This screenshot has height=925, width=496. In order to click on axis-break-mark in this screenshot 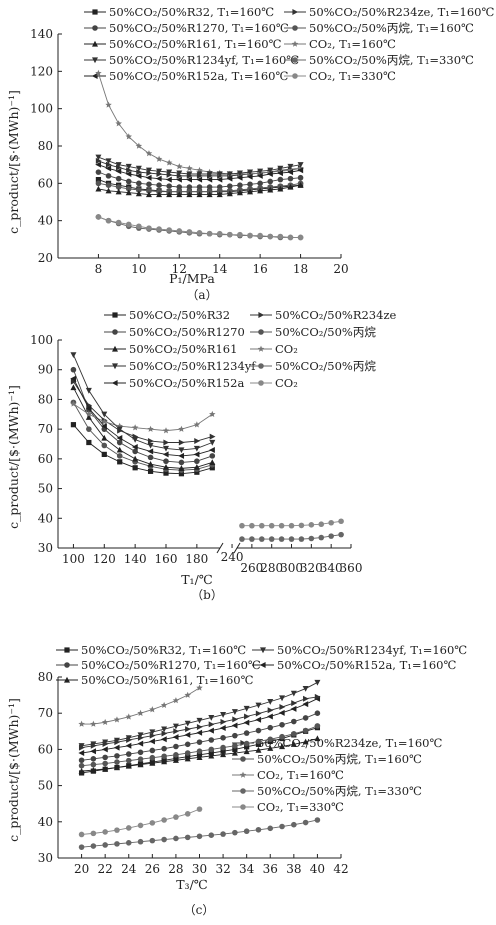, I will do `click(220, 548)`.